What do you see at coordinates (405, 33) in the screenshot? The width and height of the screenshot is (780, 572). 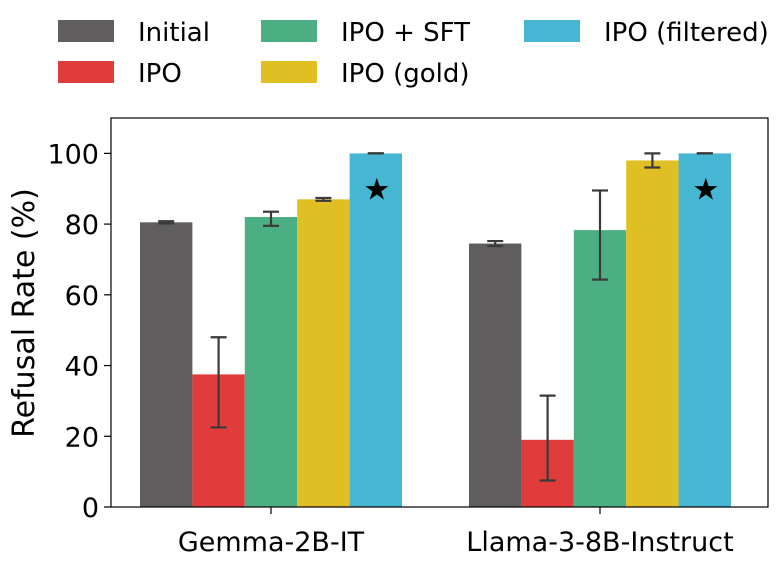 I see `legend-label-2: IPO + SFT` at bounding box center [405, 33].